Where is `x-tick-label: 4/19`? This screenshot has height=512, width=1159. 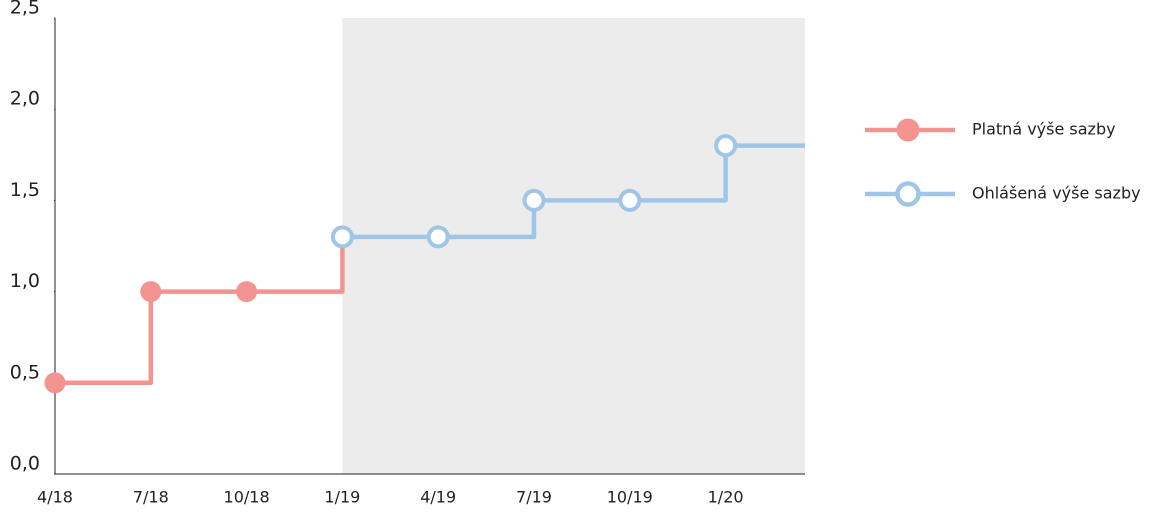
x-tick-label: 4/19 is located at coordinates (438, 497).